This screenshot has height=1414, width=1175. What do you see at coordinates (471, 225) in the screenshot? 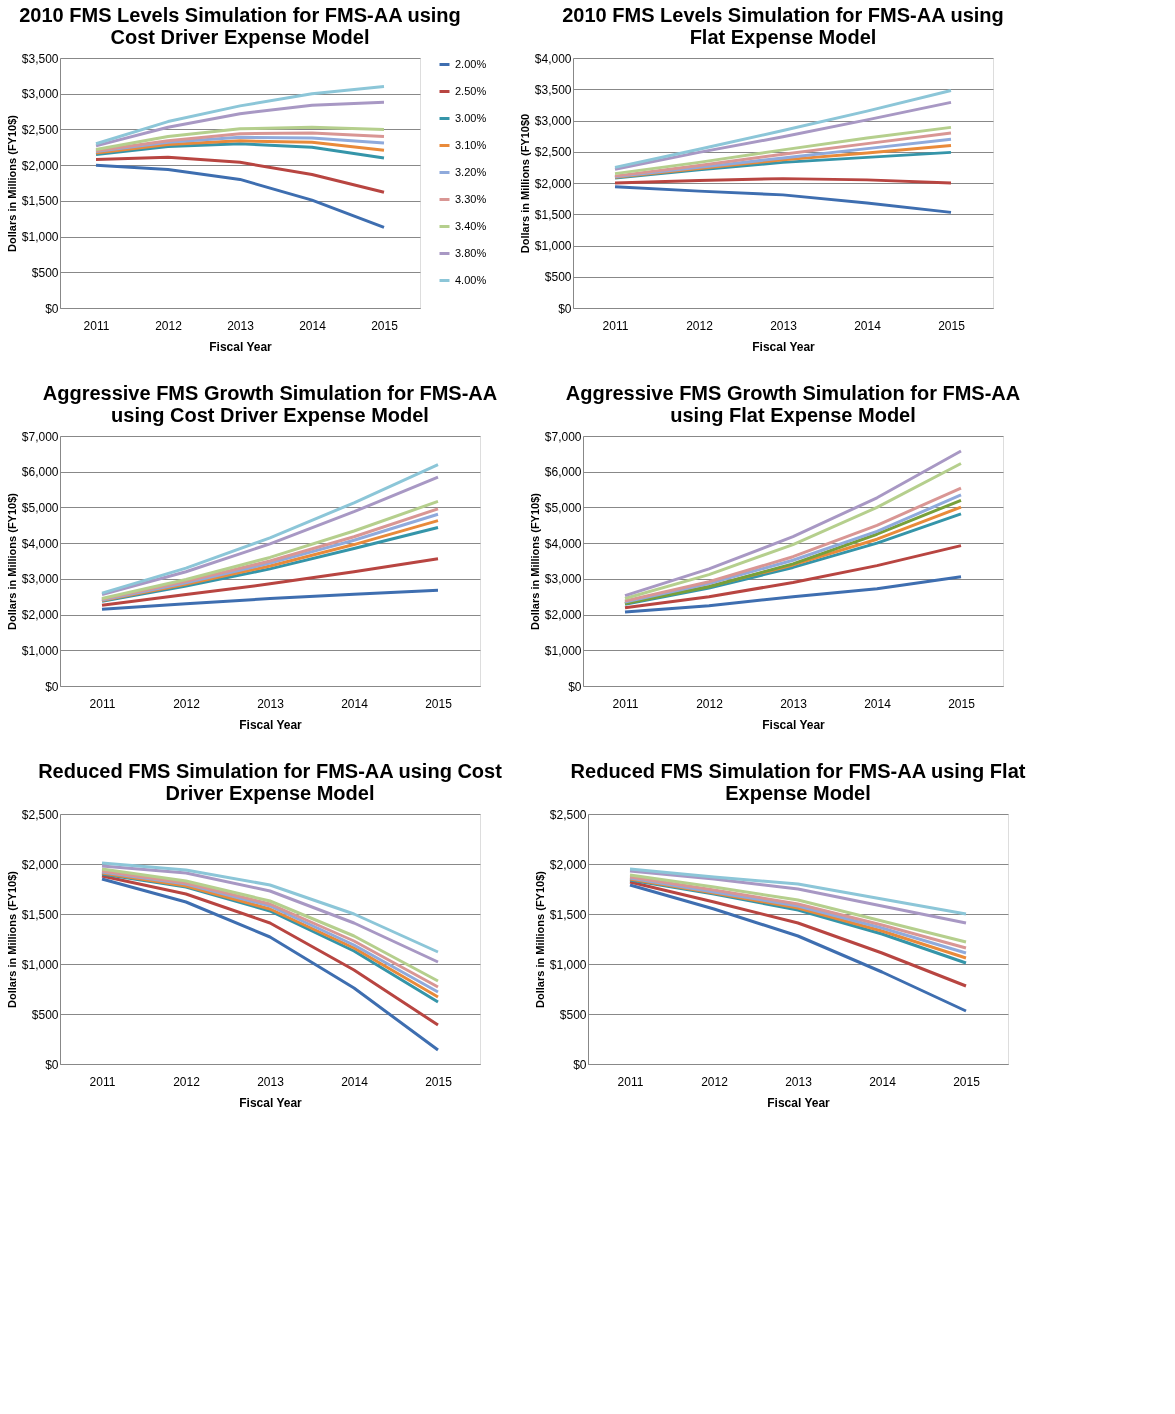
I see `legend-label: 3.40%` at bounding box center [471, 225].